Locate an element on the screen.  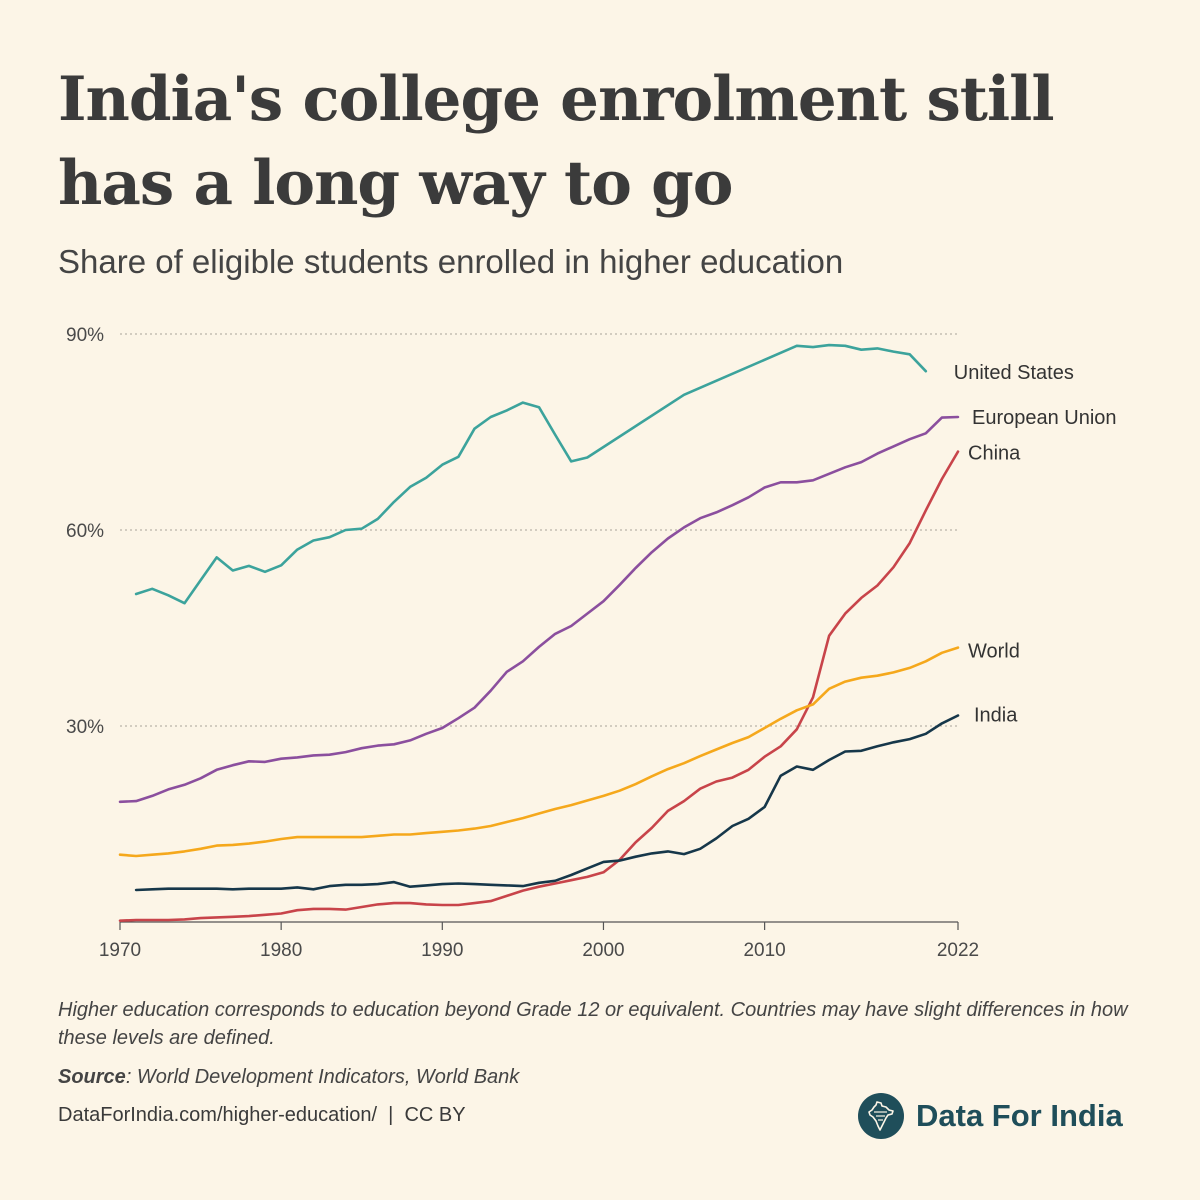
brand-logo: Data For India is located at coordinates (990, 1116).